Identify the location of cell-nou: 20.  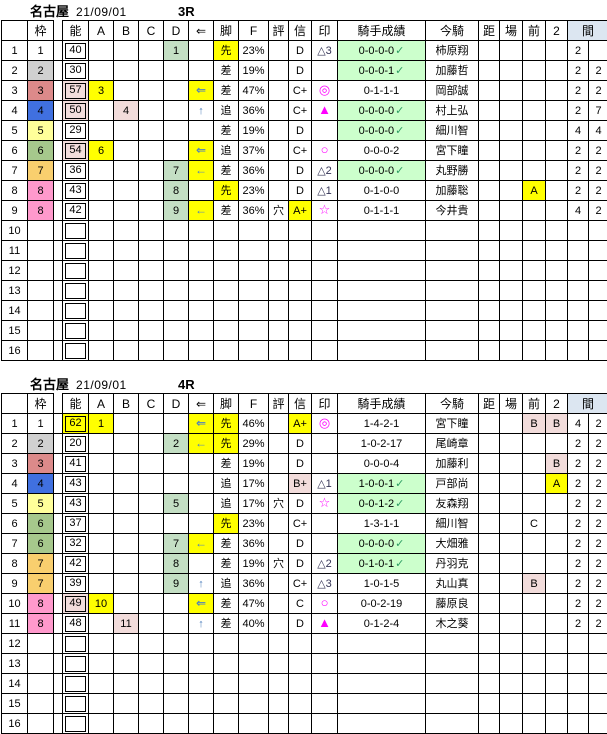
(76, 444).